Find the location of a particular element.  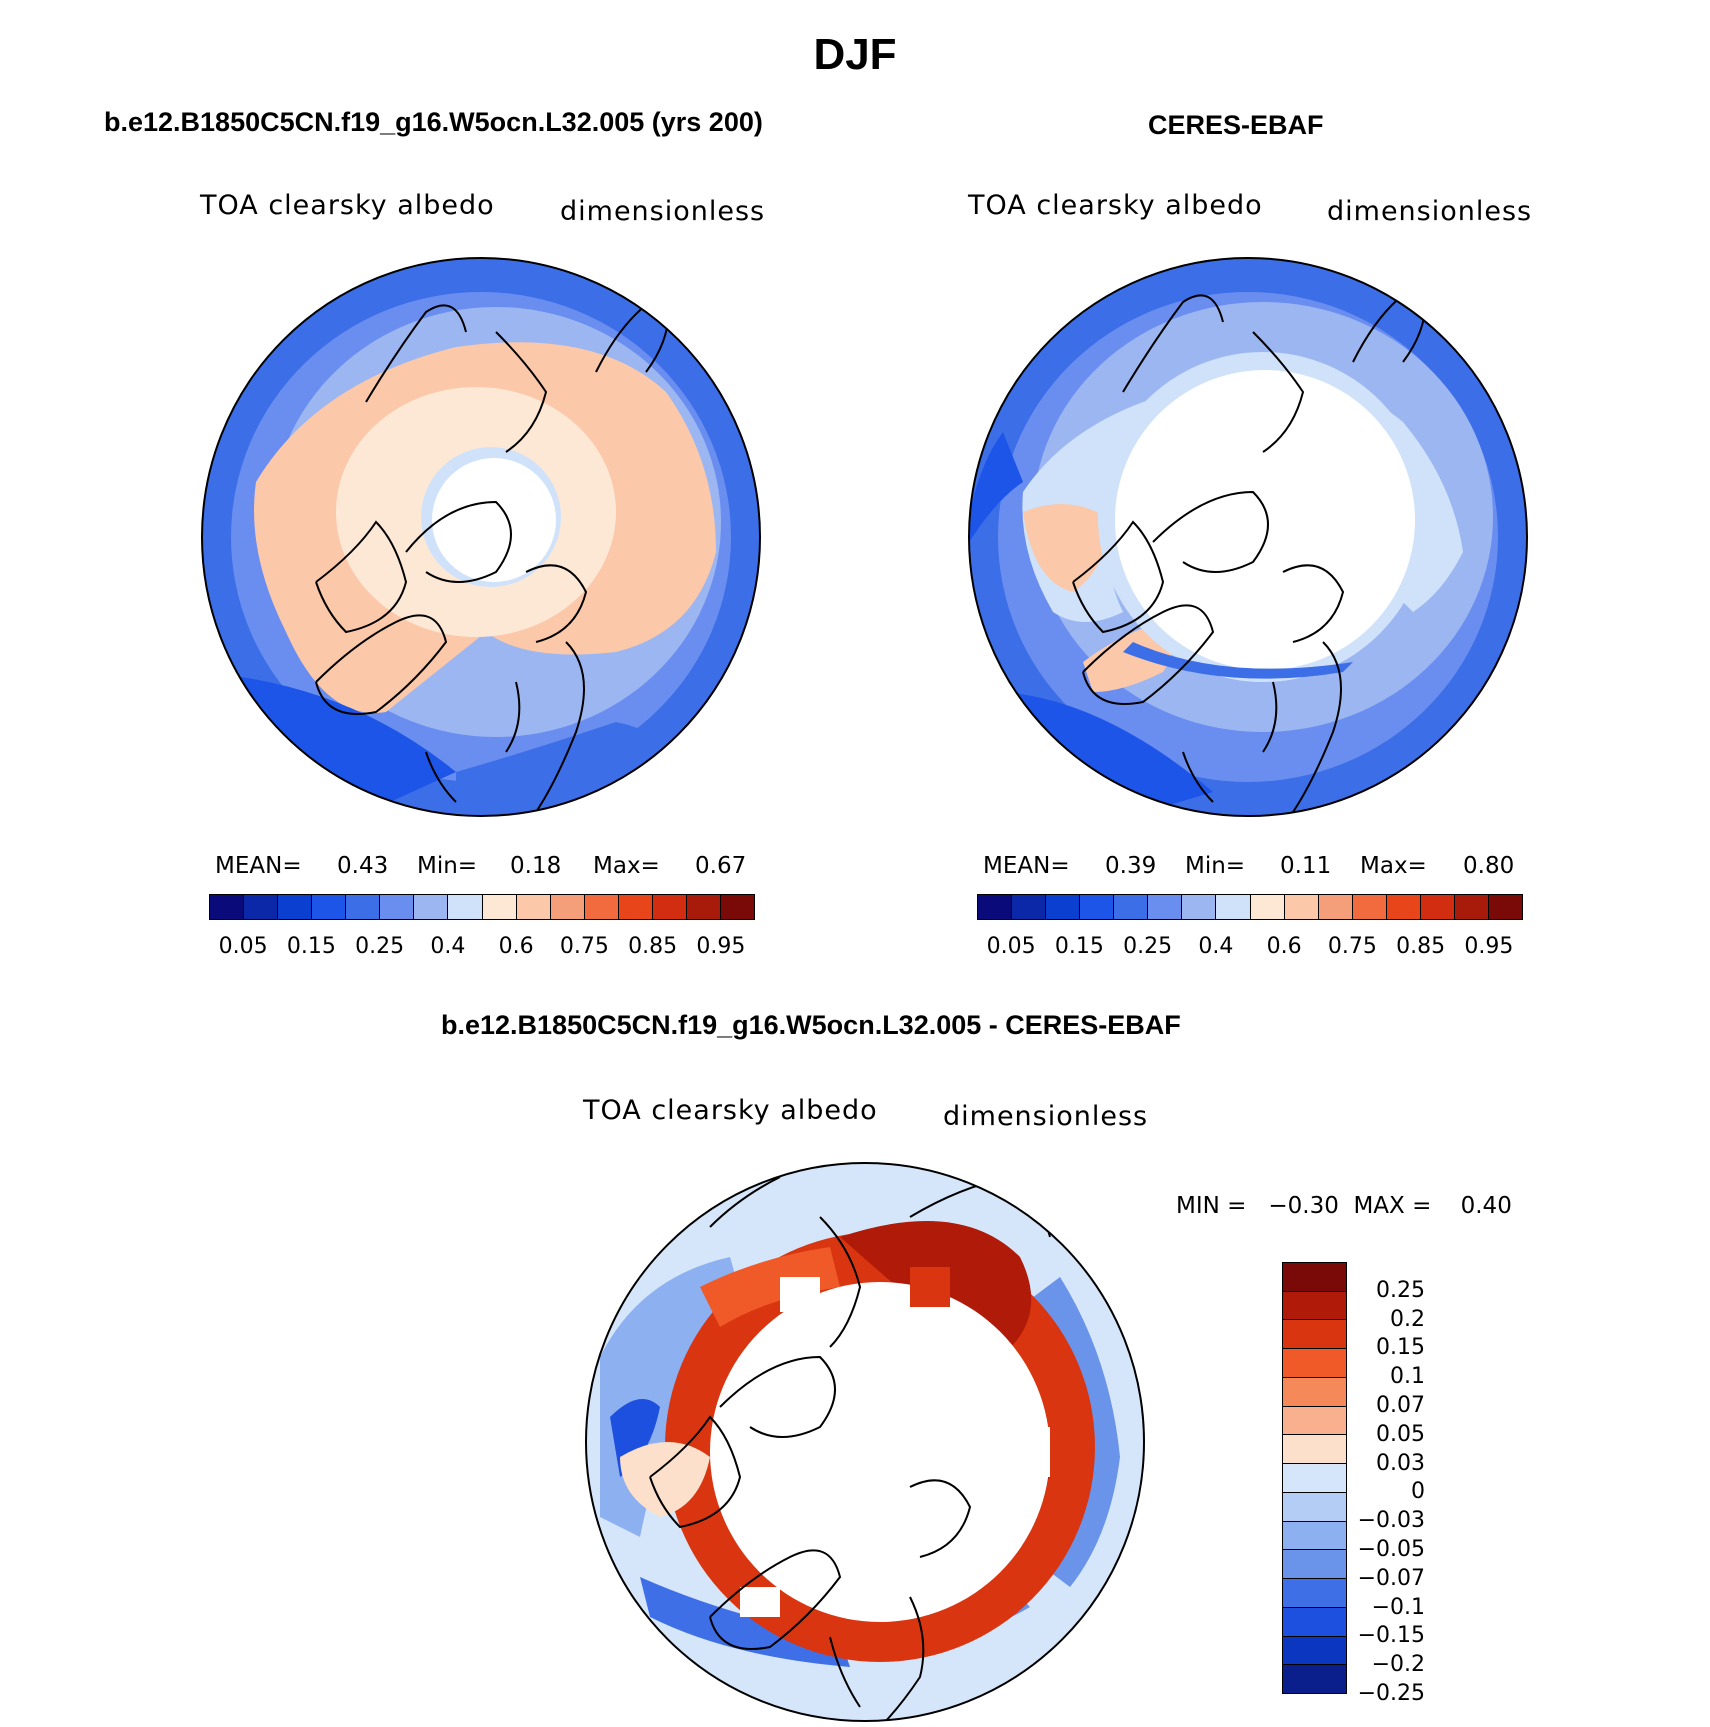

obs-colorbar-ticks: 0.05 0.15 0.25 0.4 0.6 0.75 0.85 0.95 is located at coordinates (1250, 949).